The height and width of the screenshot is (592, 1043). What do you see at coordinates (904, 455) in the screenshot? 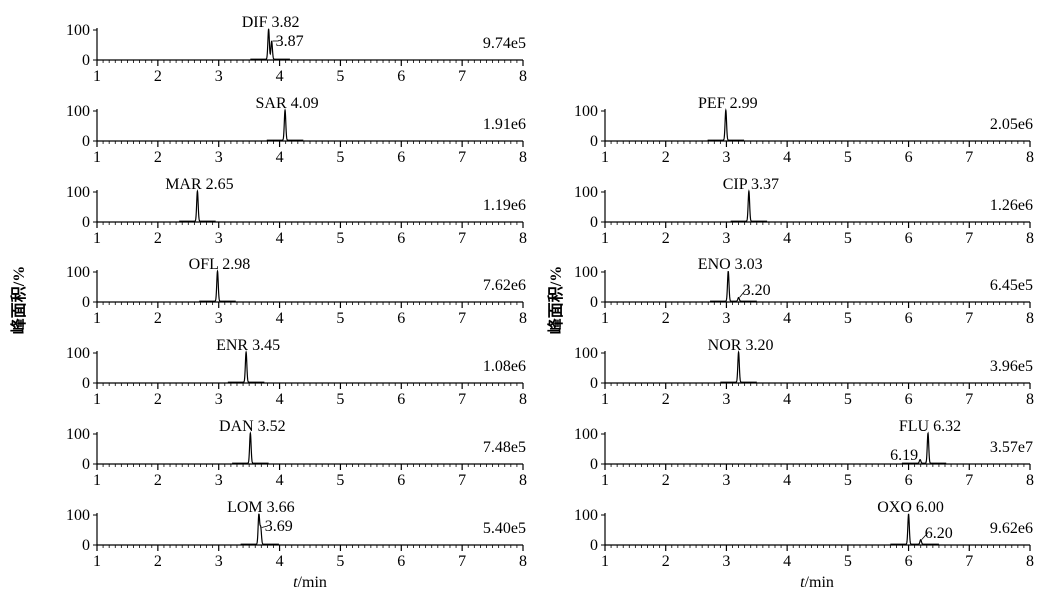
I see `secondary-peak-label: 6.19` at bounding box center [904, 455].